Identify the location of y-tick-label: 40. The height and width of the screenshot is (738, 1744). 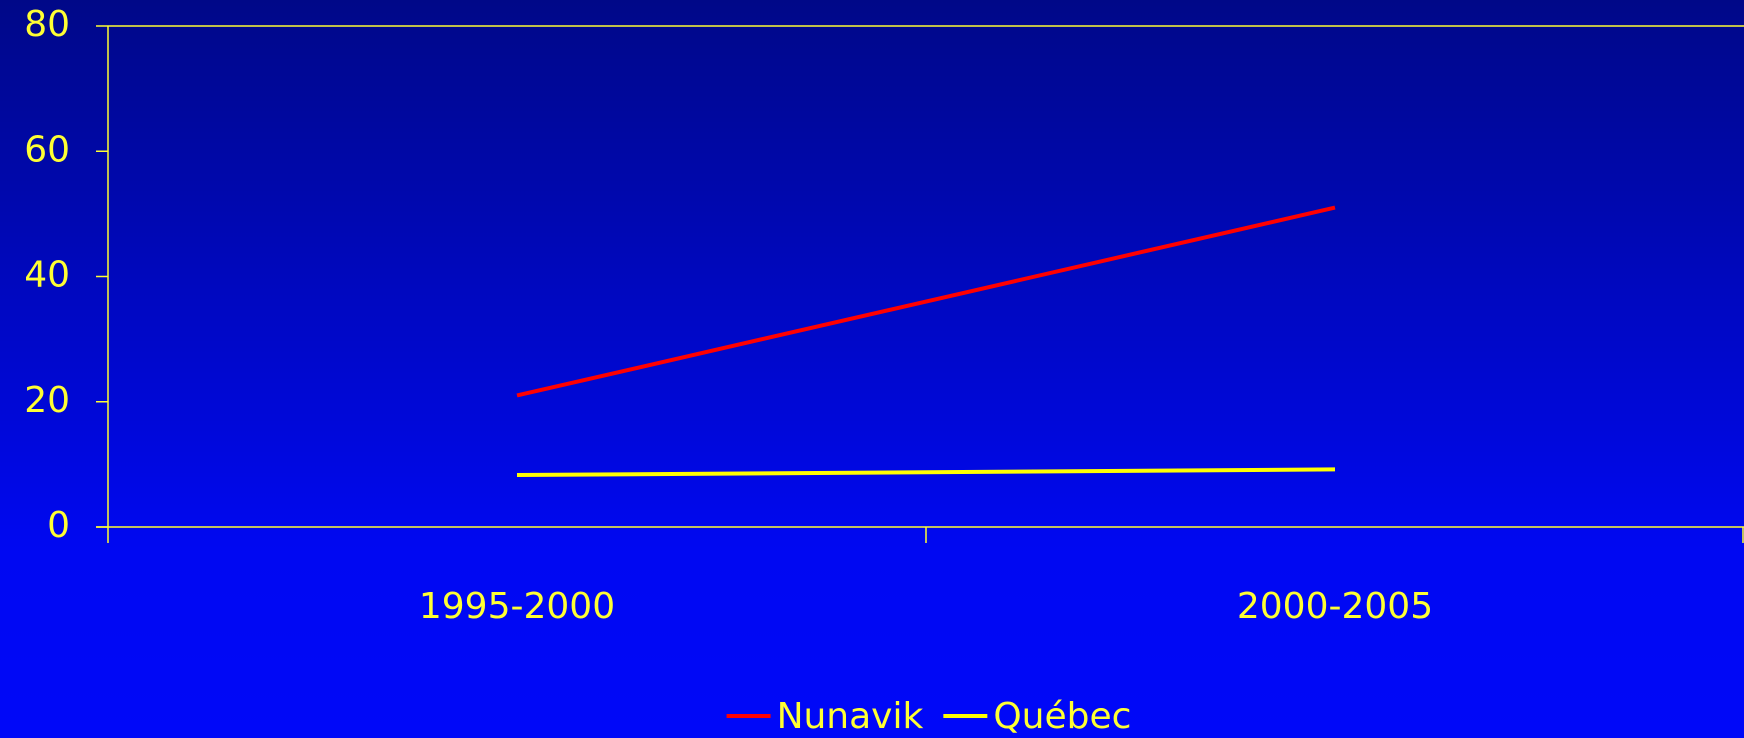
(47, 275).